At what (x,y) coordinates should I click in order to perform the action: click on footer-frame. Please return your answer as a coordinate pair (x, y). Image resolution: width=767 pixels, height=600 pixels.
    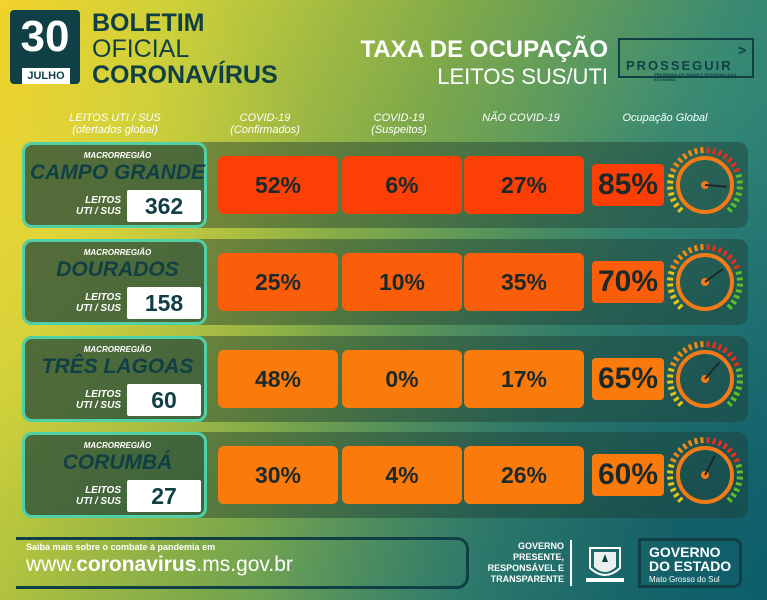
    Looking at the image, I should click on (242, 563).